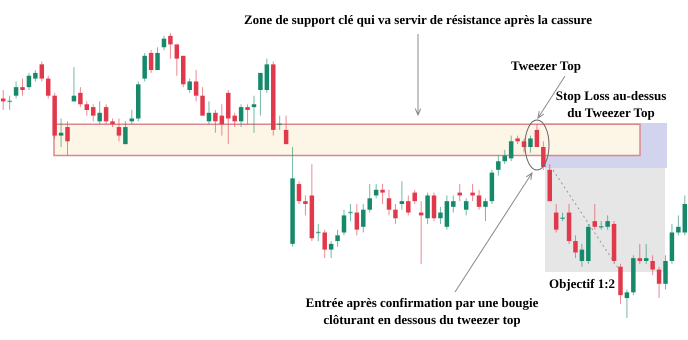 The image size is (688, 340). Describe the element at coordinates (418, 19) in the screenshot. I see `text: Zone de support clé qui va servir de résistance après la cassure` at that location.